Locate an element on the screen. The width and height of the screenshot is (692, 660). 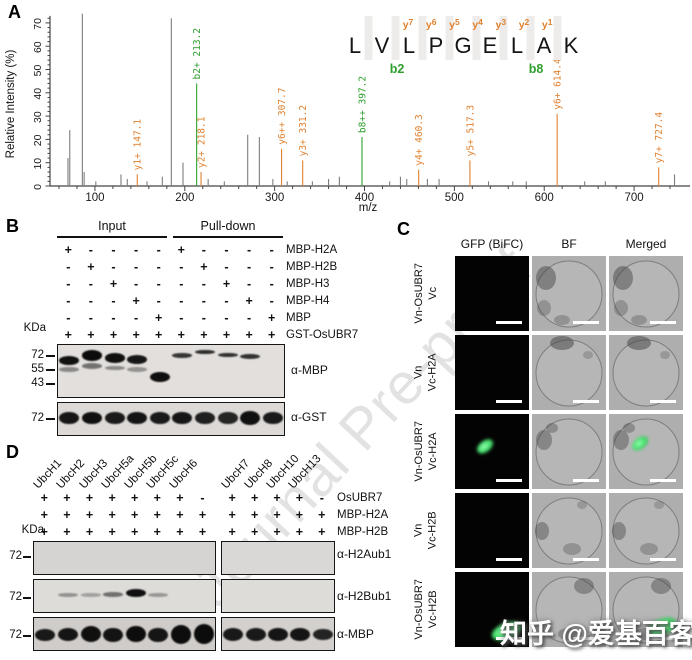
peak-label-y1+: y1+ 147.1 is located at coordinates (138, 145).